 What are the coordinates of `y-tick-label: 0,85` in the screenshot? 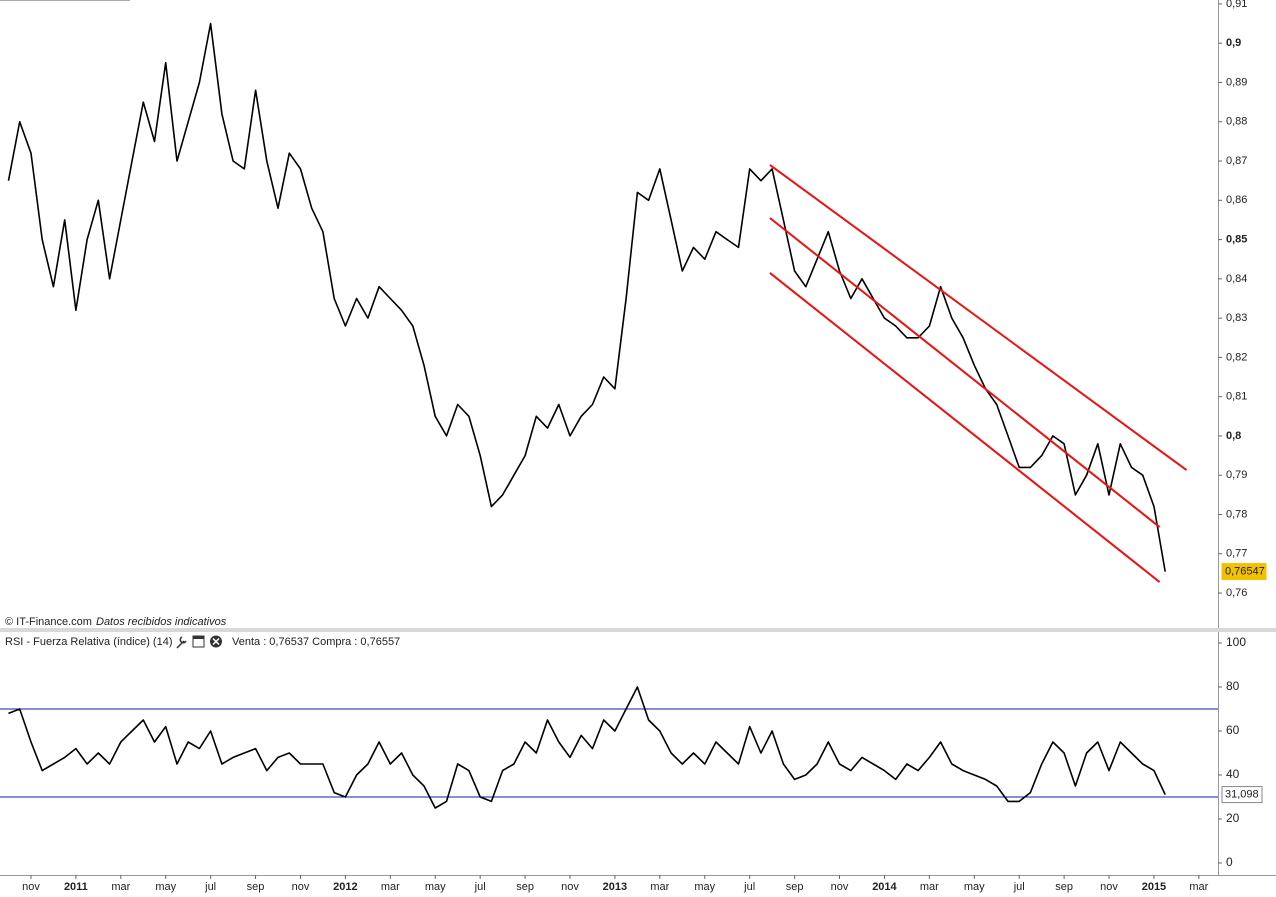 It's located at (1236, 239).